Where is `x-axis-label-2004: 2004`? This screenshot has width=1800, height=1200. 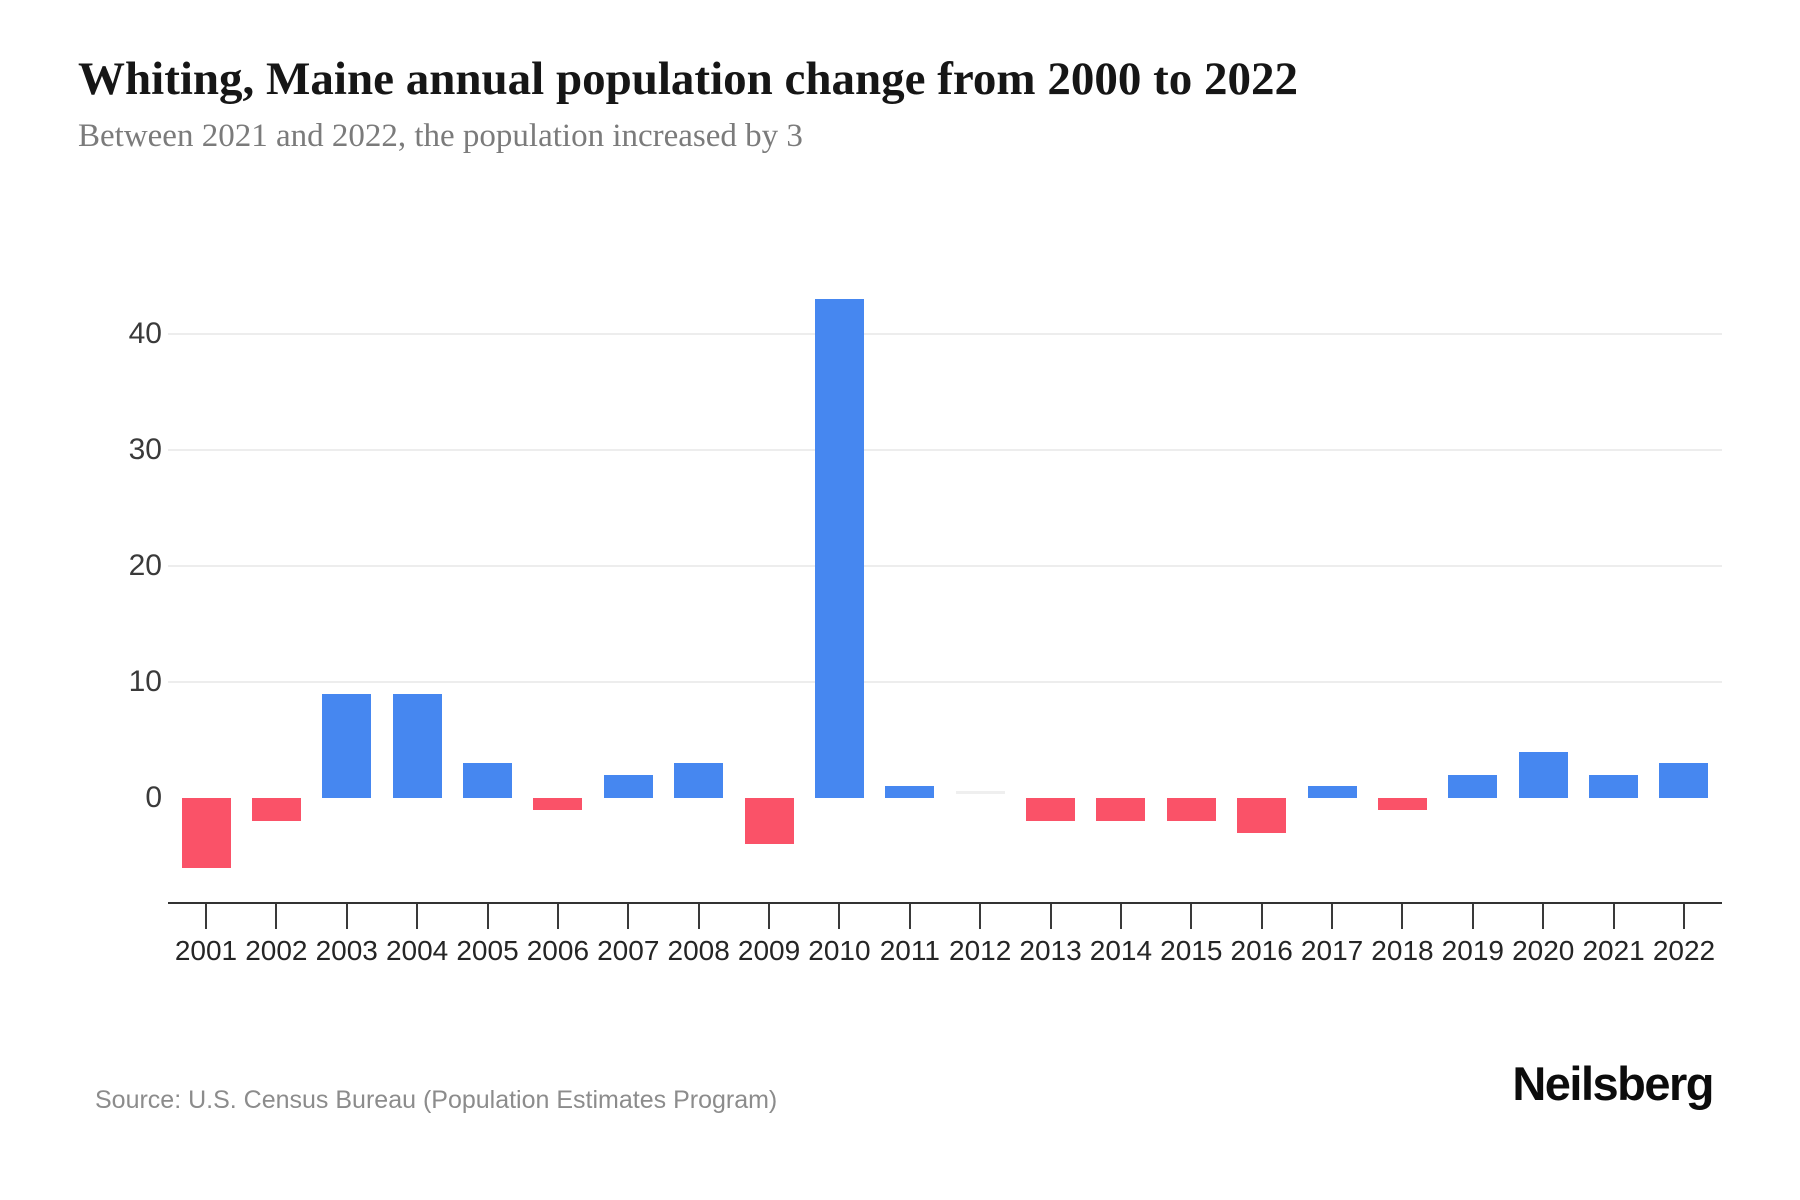
x-axis-label-2004: 2004 is located at coordinates (417, 950).